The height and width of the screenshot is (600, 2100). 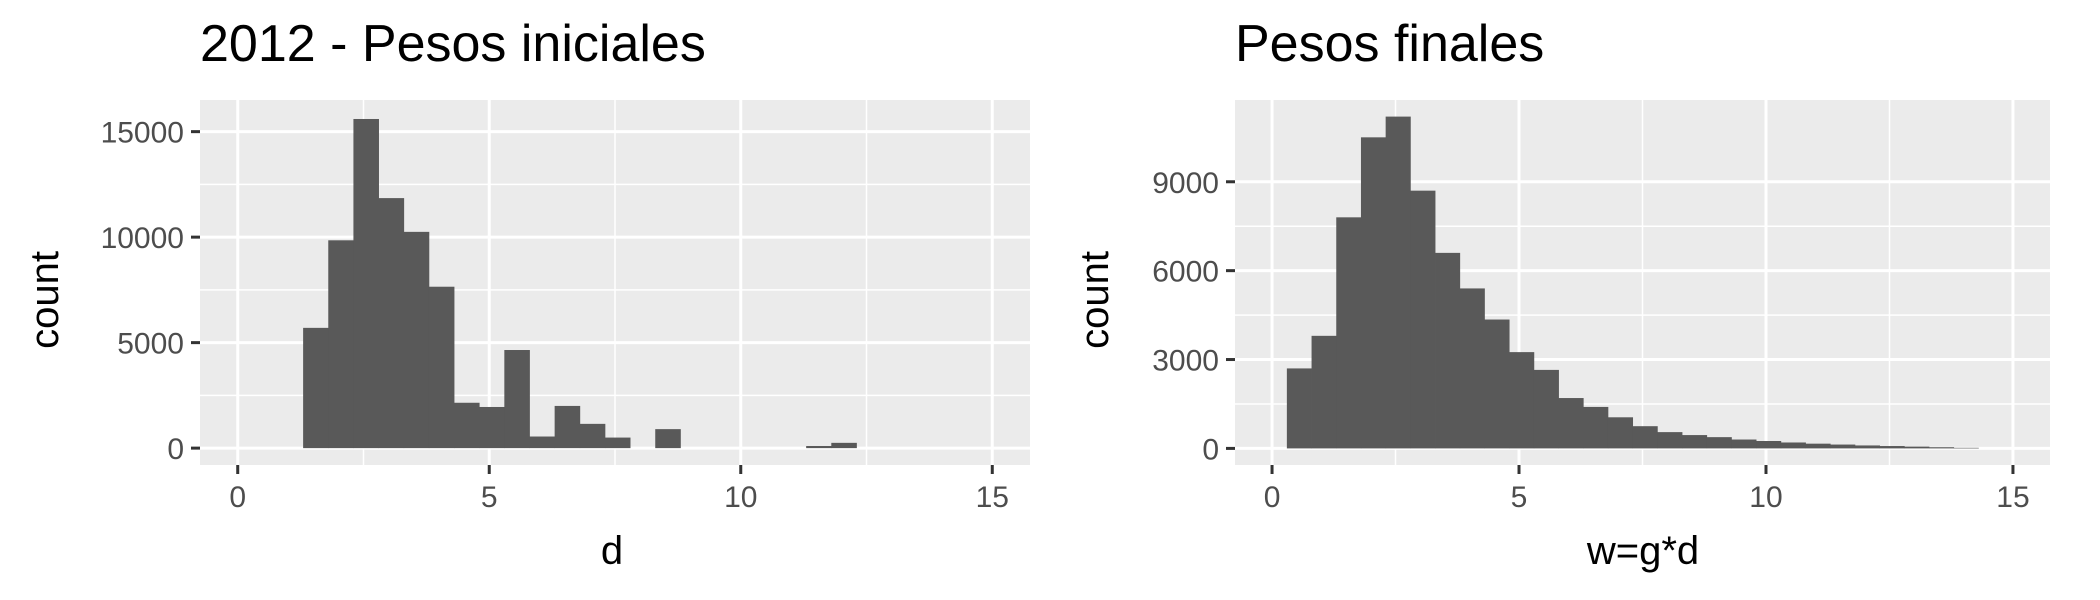 I want to click on y-tick-label: 3000, so click(x=1185, y=361).